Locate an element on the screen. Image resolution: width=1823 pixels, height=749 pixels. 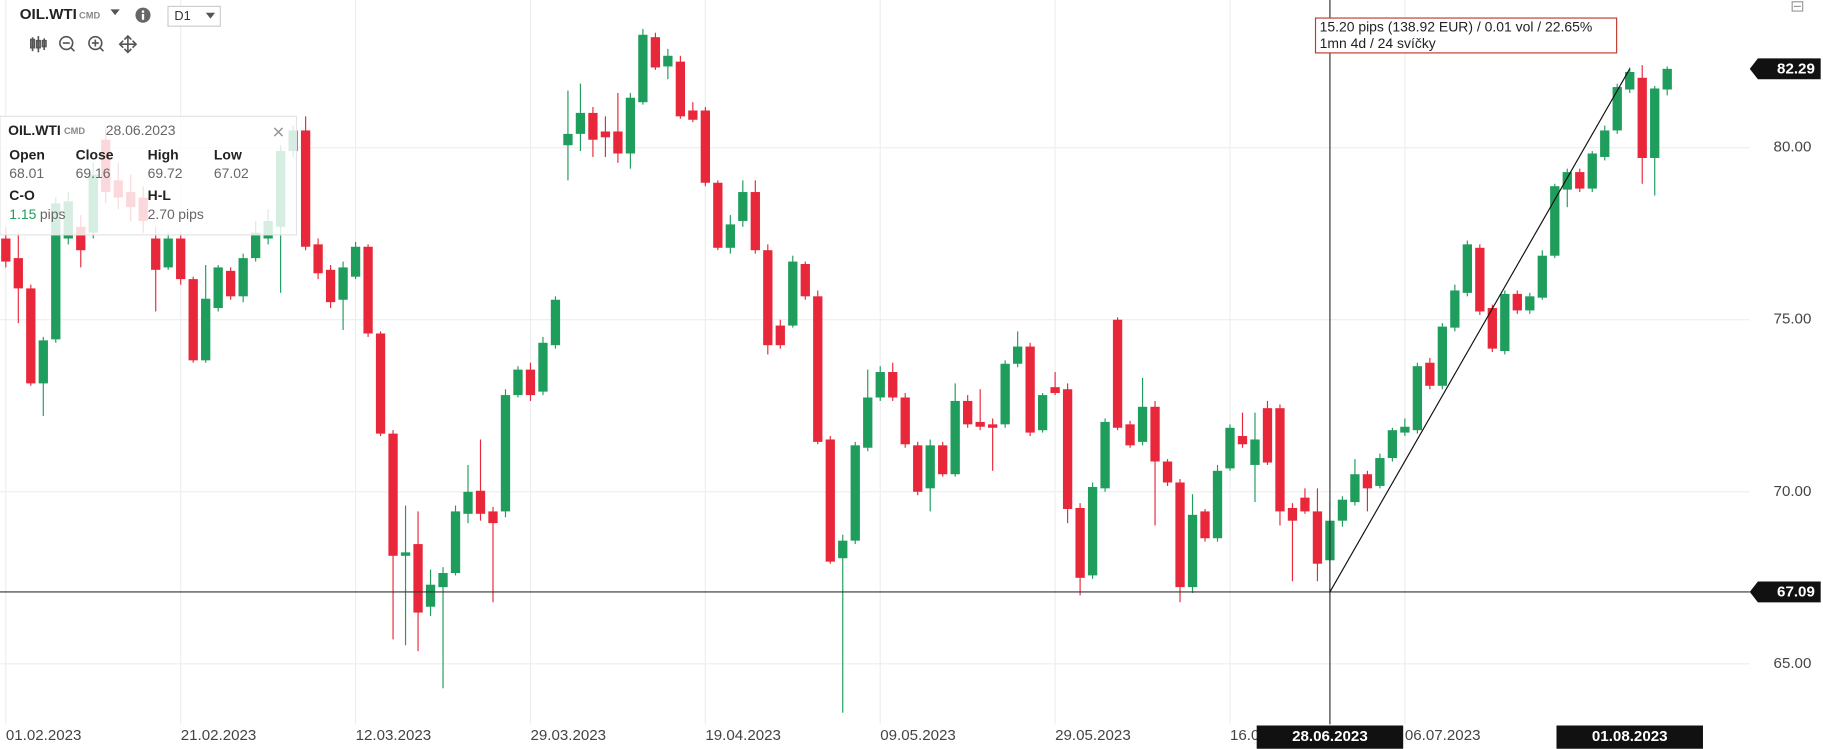
field-value: 67.02 is located at coordinates (231, 173).